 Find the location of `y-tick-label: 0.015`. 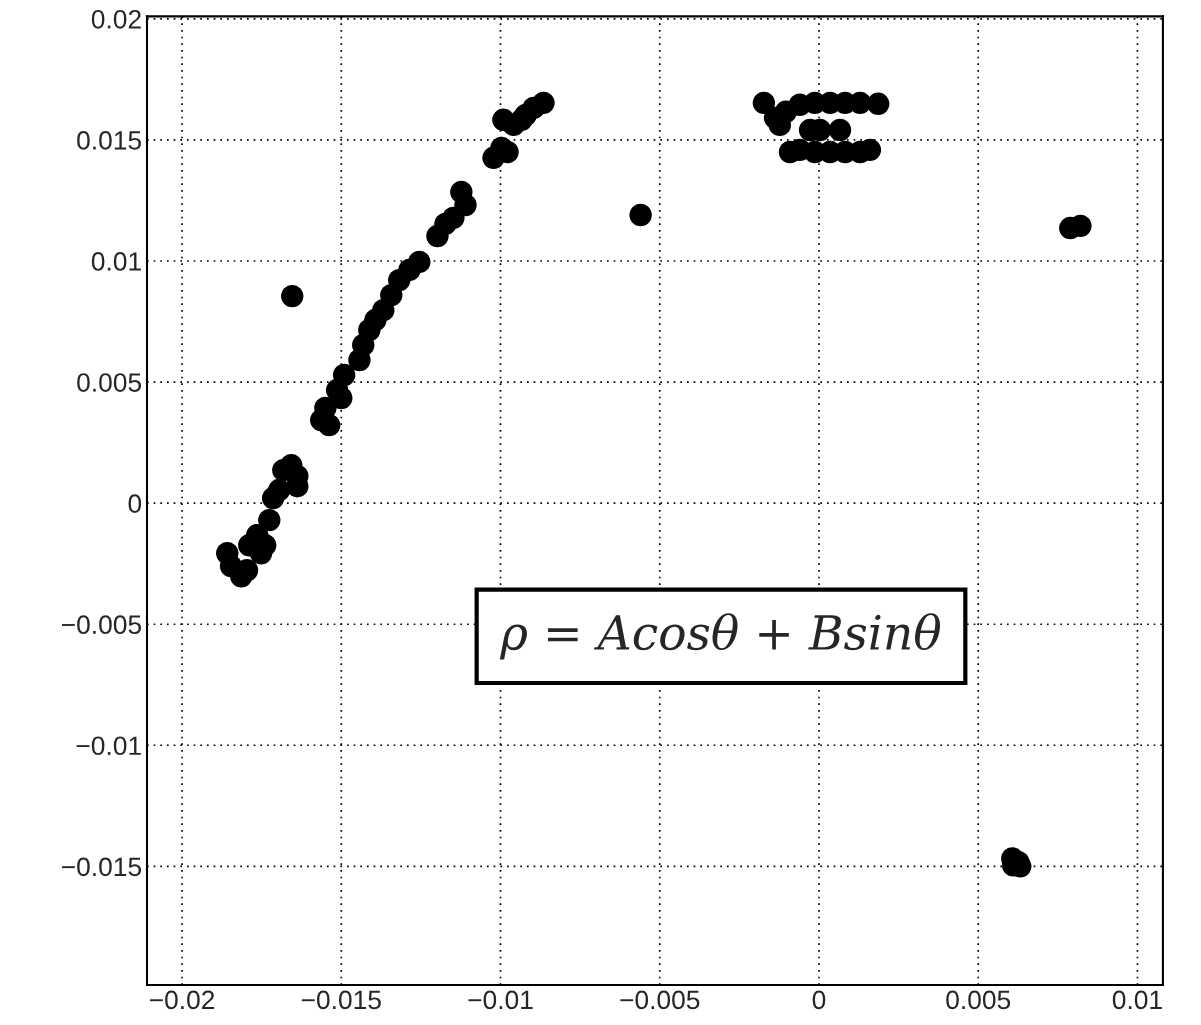

y-tick-label: 0.015 is located at coordinates (109, 140).